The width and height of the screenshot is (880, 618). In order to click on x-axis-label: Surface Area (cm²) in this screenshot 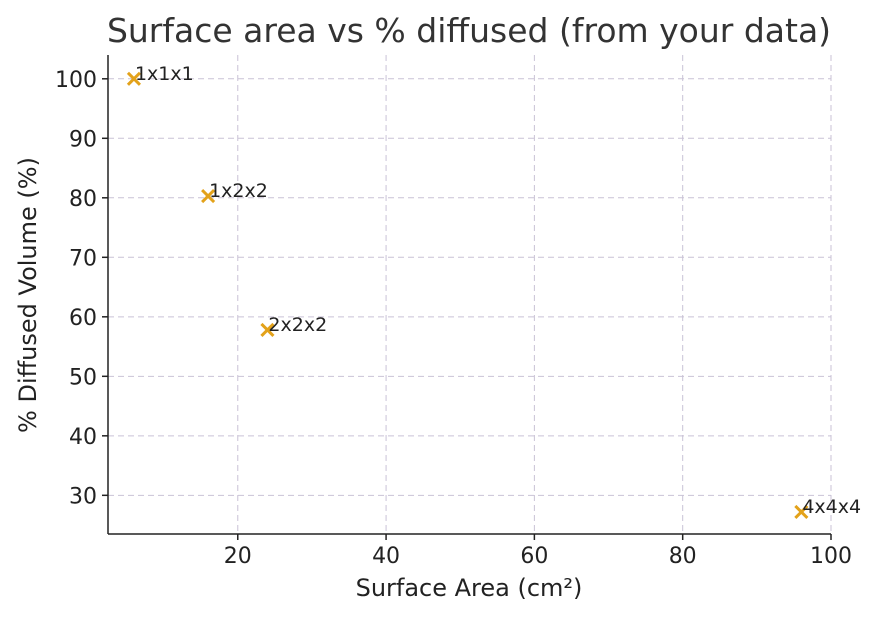, I will do `click(469, 588)`.